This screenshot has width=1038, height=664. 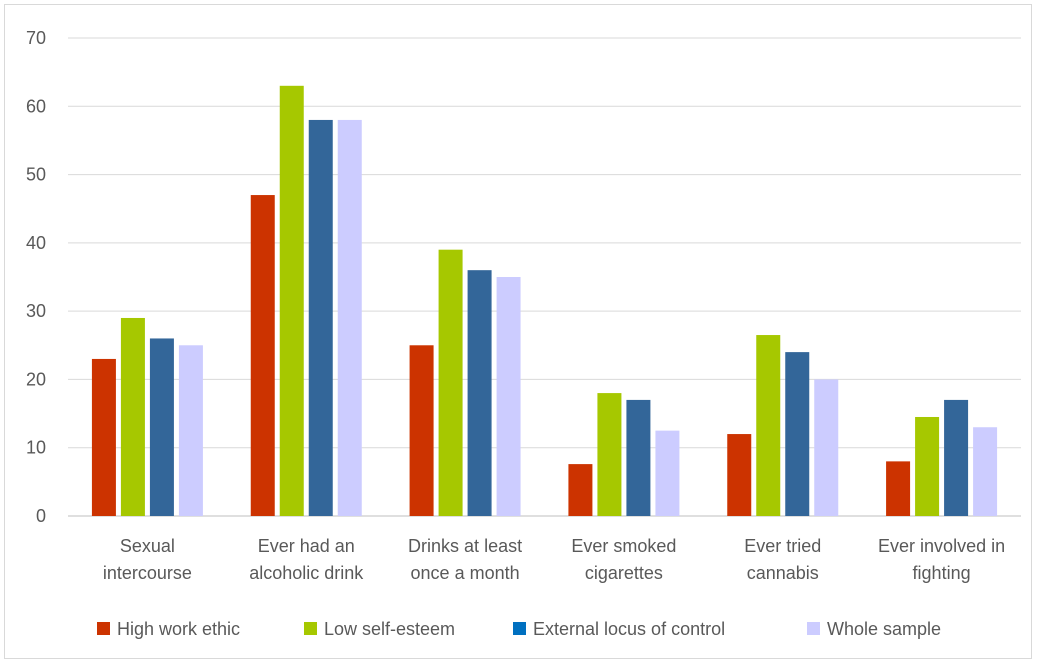 I want to click on x-category-label: cigarettes, so click(x=624, y=573).